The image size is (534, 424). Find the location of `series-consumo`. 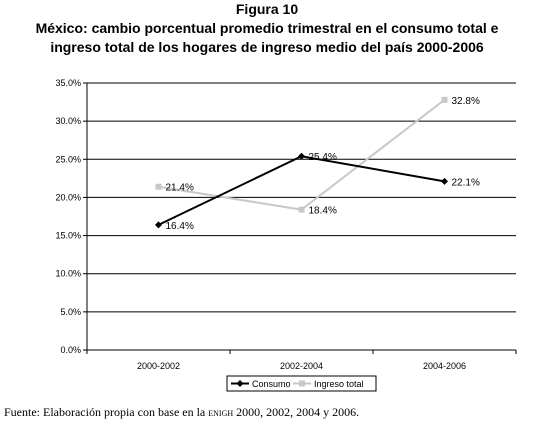

series-consumo is located at coordinates (301, 190).